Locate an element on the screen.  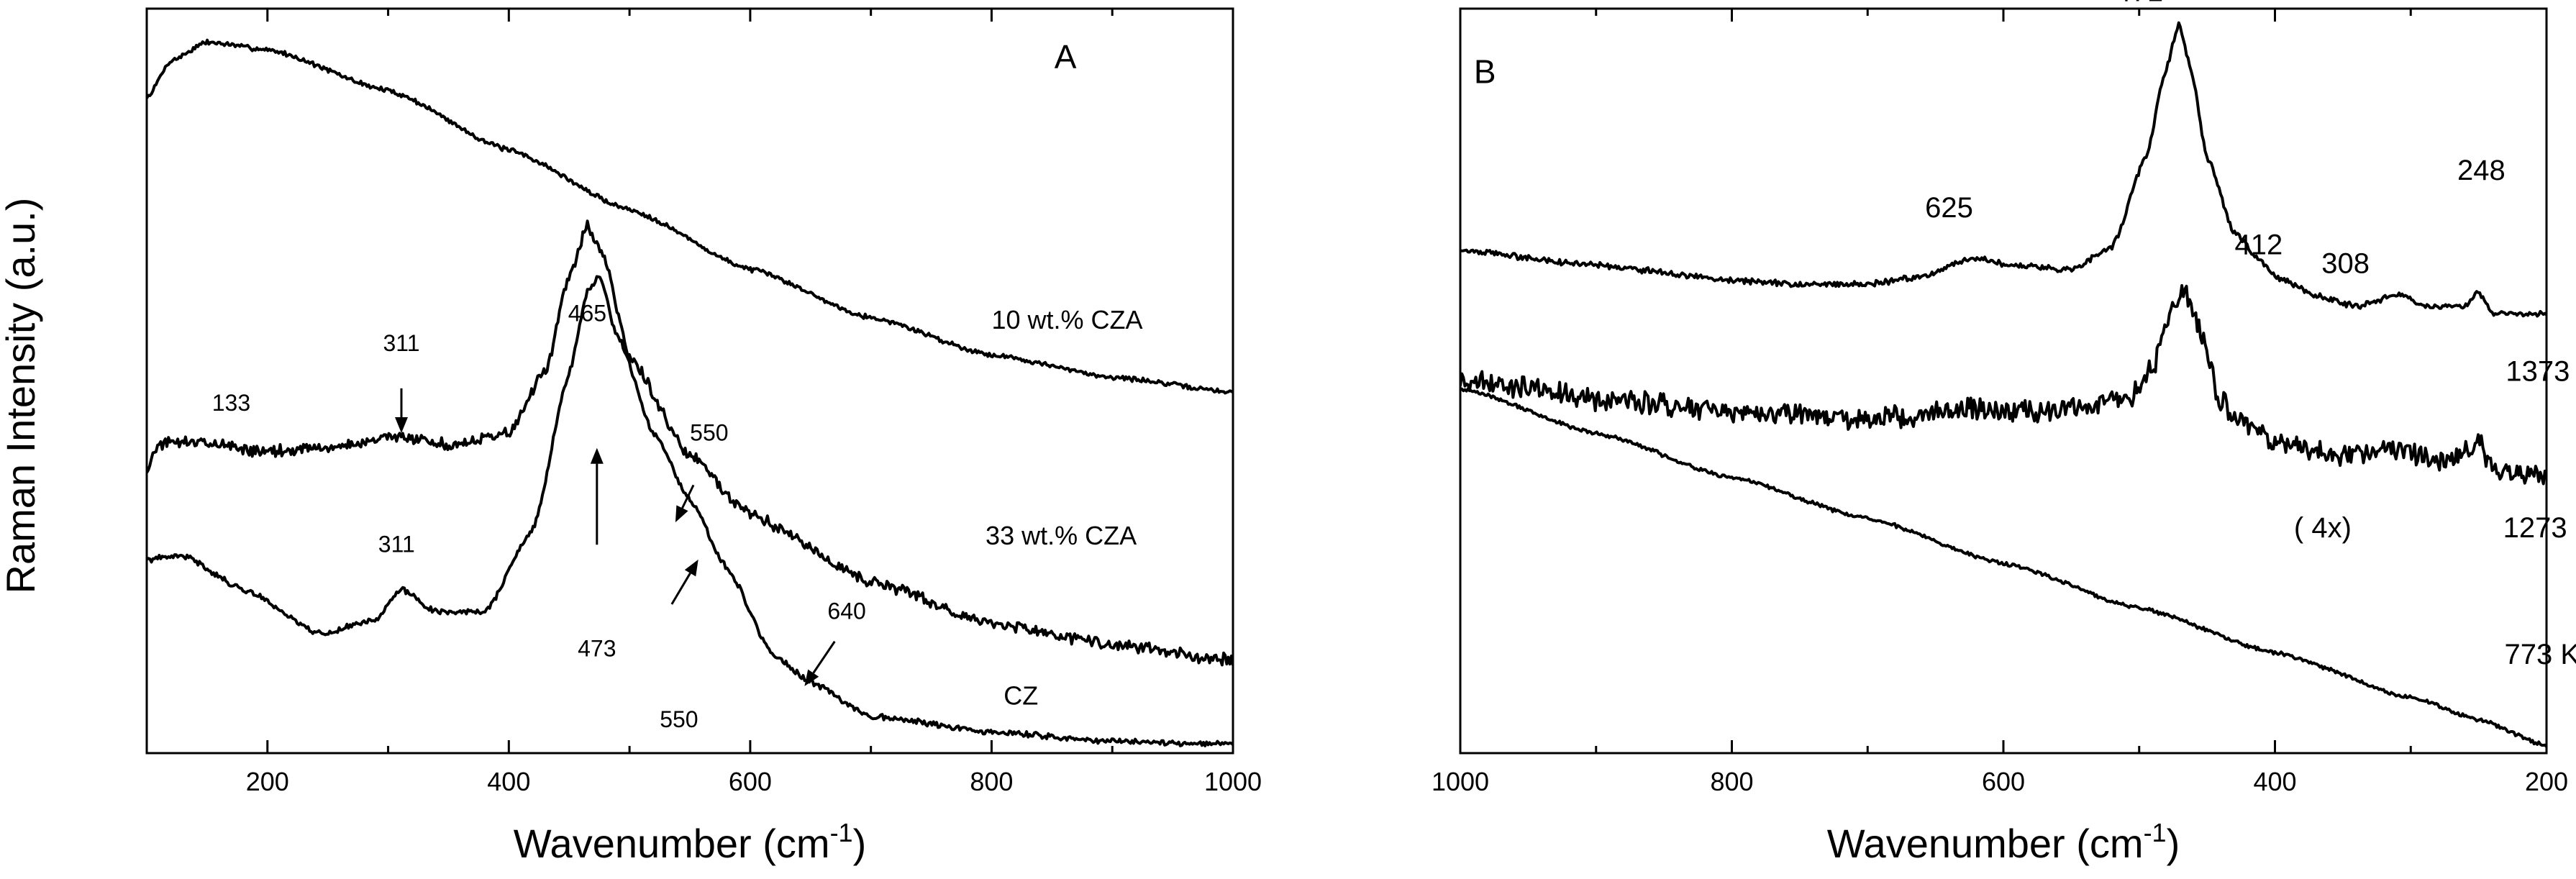
series-label: ( 4x) is located at coordinates (2323, 528).